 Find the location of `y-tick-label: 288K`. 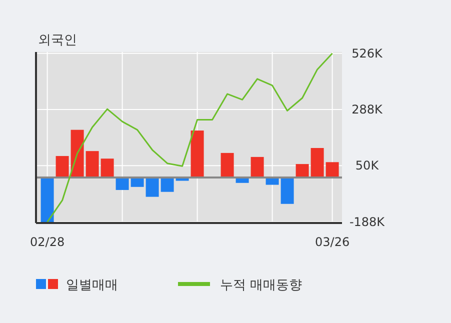

y-tick-label: 288K is located at coordinates (368, 109).